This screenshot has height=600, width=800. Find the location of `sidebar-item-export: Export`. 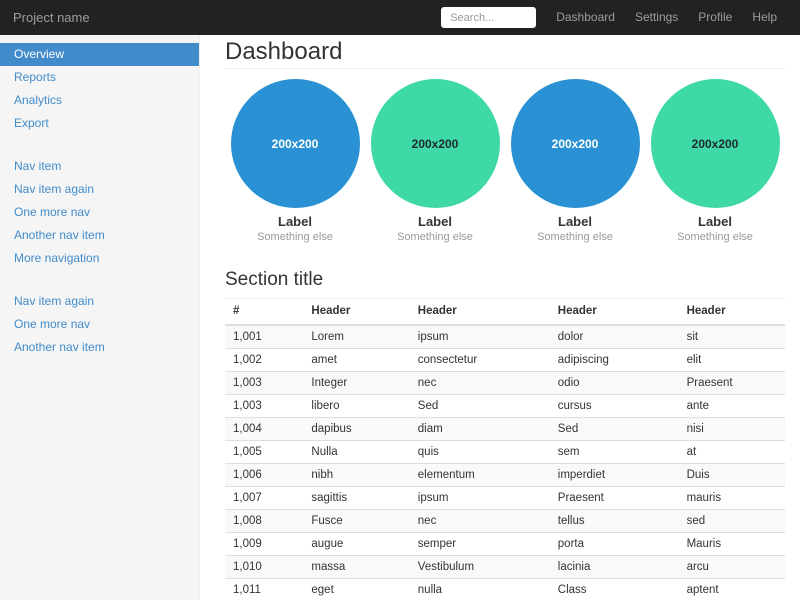

sidebar-item-export: Export is located at coordinates (31, 123).